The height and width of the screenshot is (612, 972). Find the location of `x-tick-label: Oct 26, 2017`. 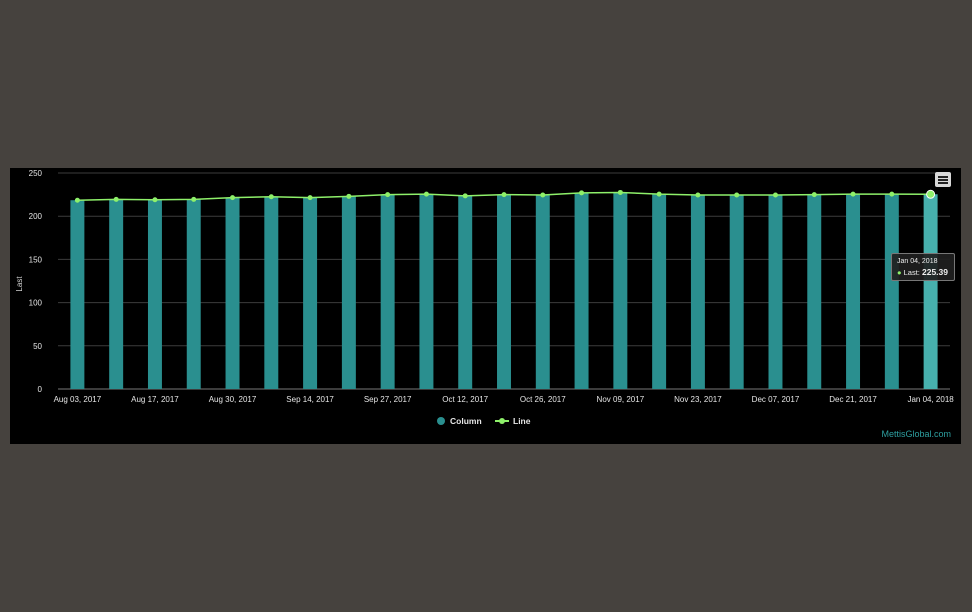

x-tick-label: Oct 26, 2017 is located at coordinates (543, 399).